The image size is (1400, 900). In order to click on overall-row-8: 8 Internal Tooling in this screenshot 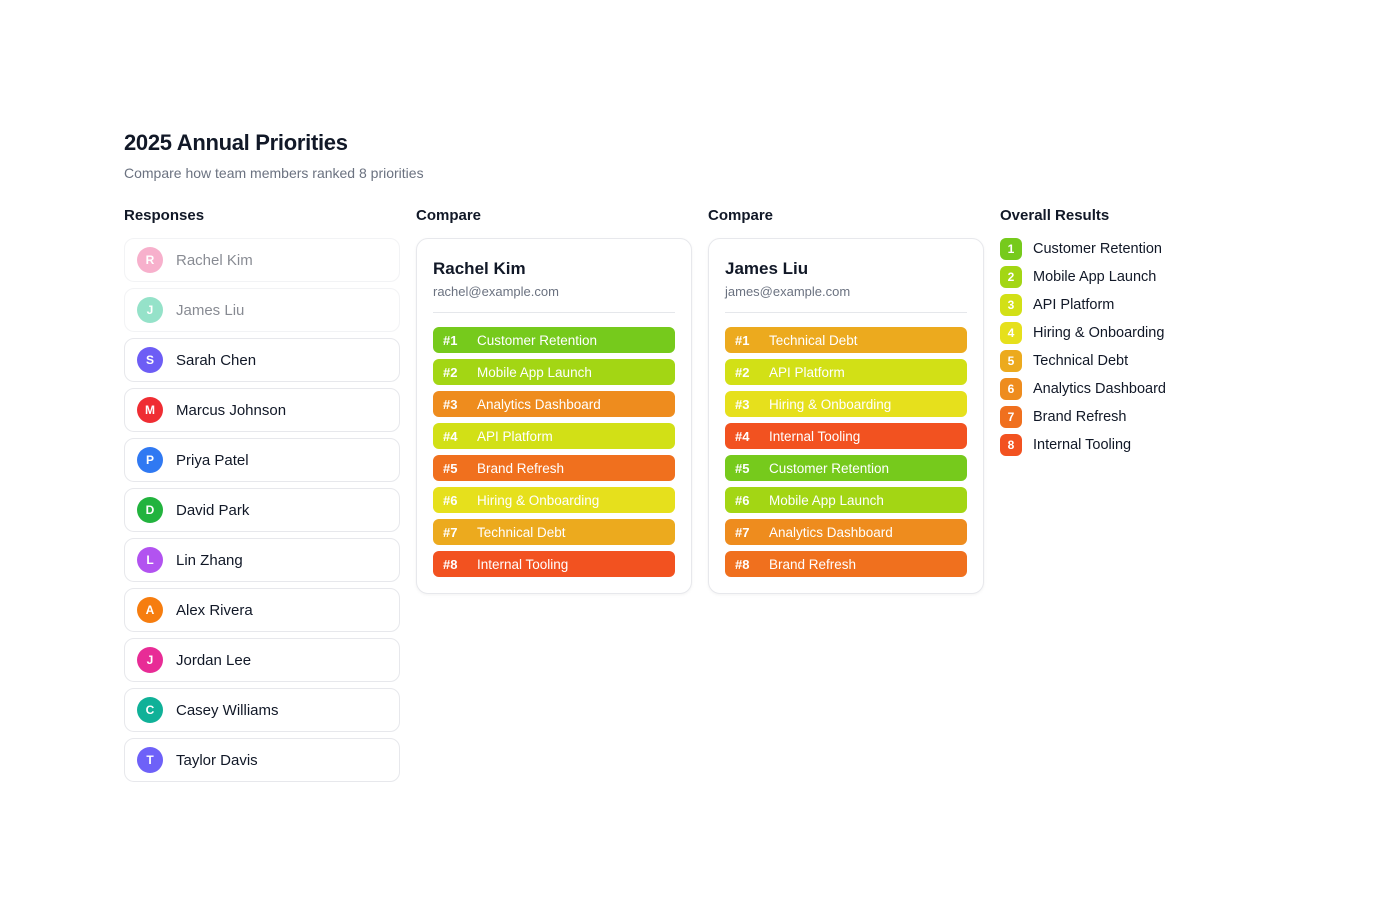, I will do `click(1150, 445)`.